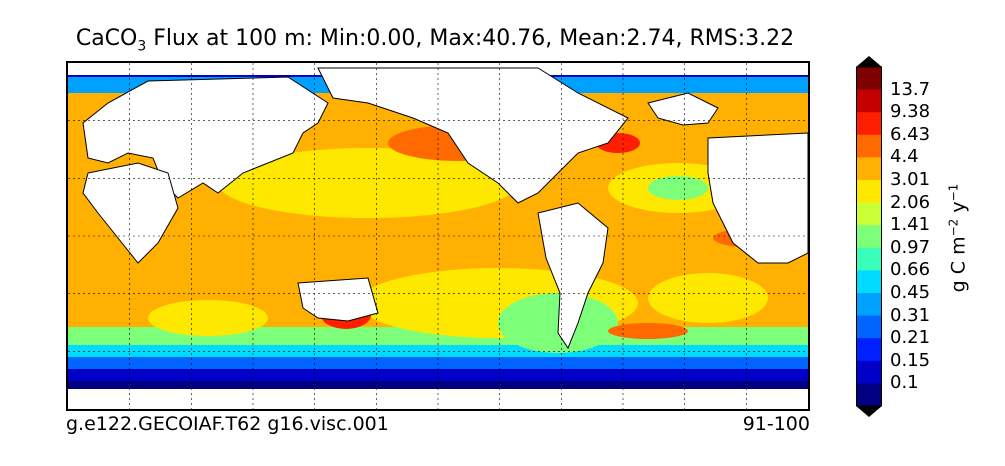 This screenshot has height=466, width=1005. What do you see at coordinates (910, 202) in the screenshot?
I see `colorbar-tick-label: 2.06` at bounding box center [910, 202].